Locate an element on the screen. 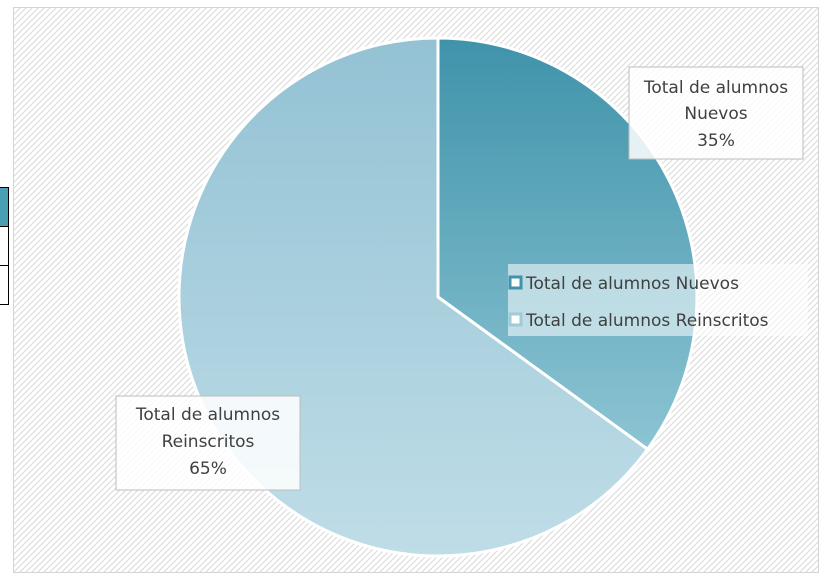 The height and width of the screenshot is (581, 824). data-label-line: Nuevos is located at coordinates (715, 114).